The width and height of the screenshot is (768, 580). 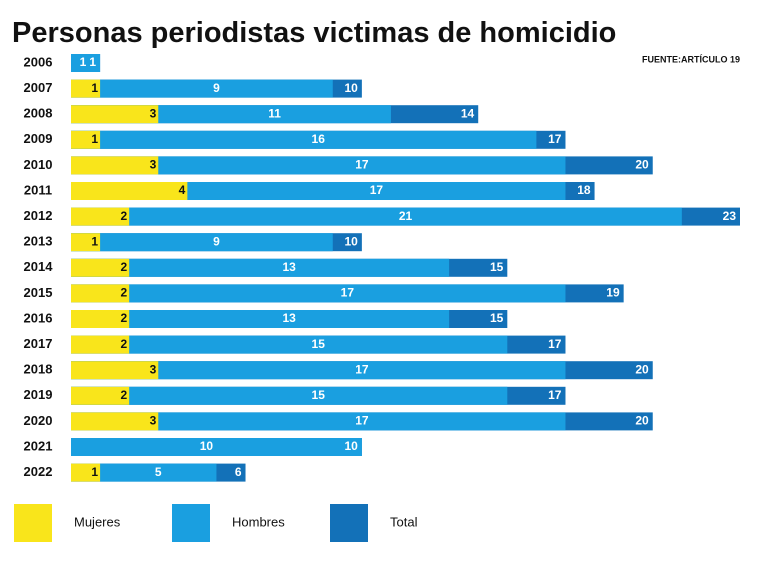 I want to click on y-tick-label: 2018, so click(x=38, y=369).